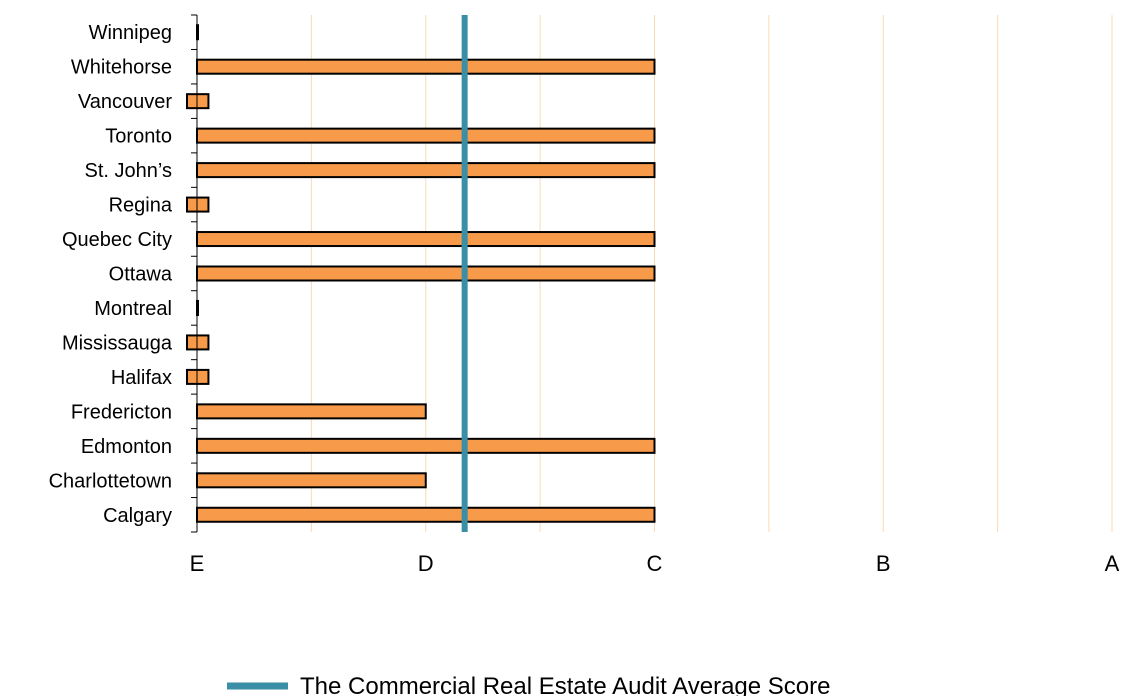  I want to click on x-tick-label: D, so click(426, 563).